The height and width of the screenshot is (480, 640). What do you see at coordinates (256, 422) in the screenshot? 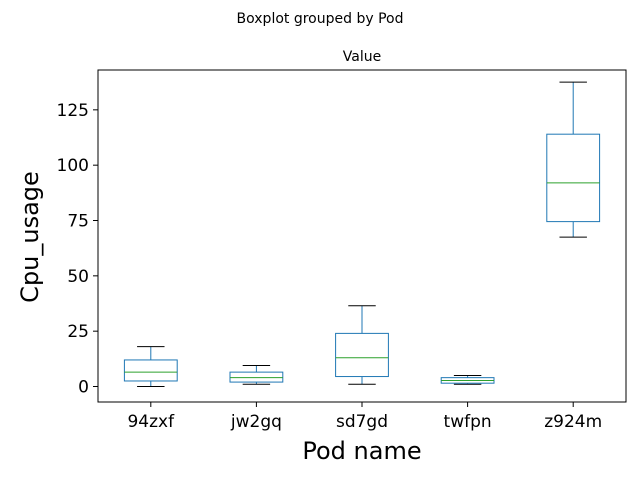
I see `x-tick-label: jw2gq` at bounding box center [256, 422].